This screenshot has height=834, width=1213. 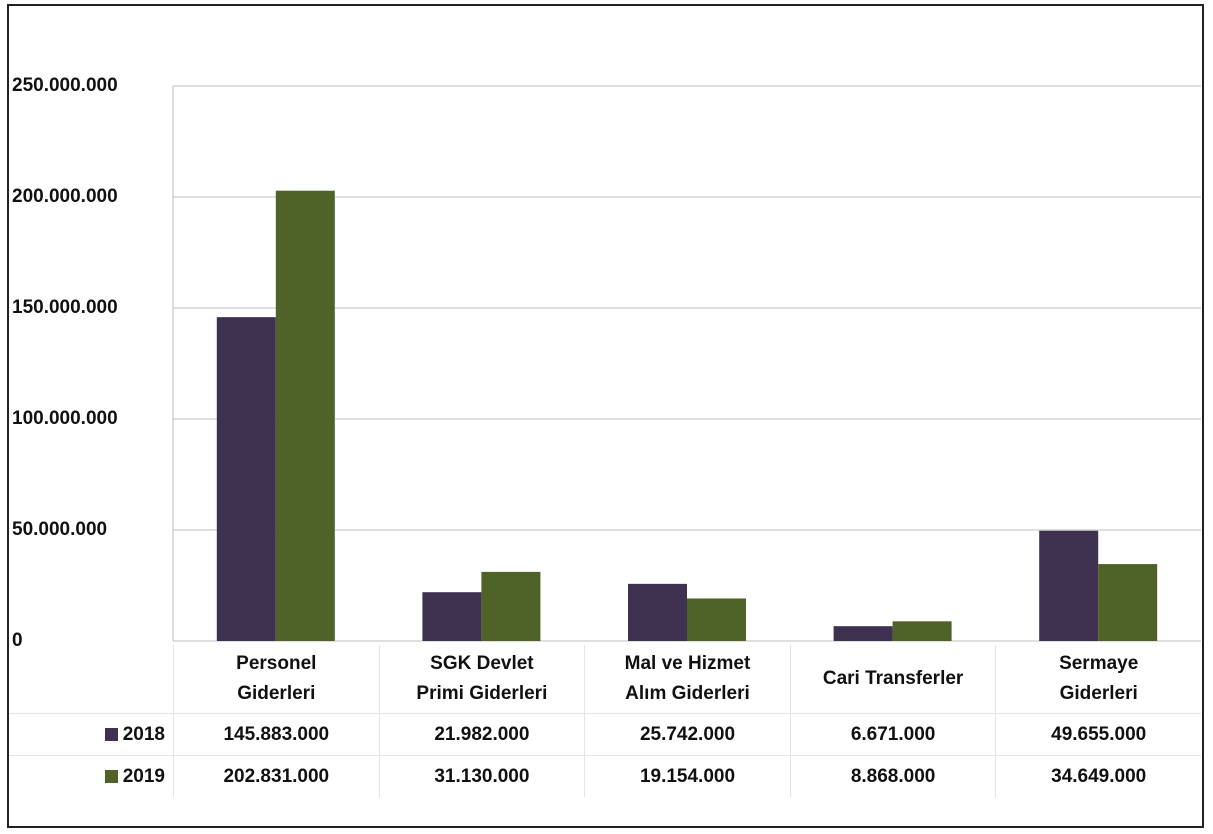 I want to click on category-label: SGK Devlet Primi Giderleri, so click(x=481, y=679).